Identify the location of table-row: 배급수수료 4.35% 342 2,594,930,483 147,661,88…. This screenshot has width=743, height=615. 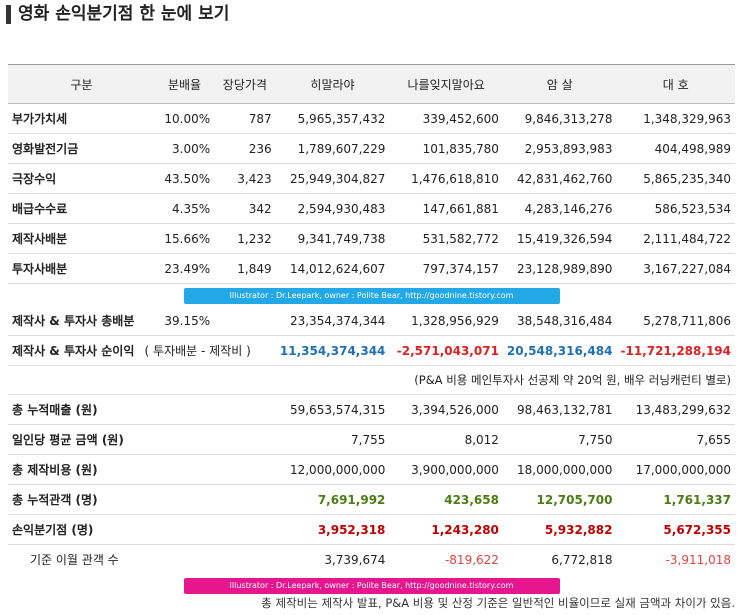
(371, 208).